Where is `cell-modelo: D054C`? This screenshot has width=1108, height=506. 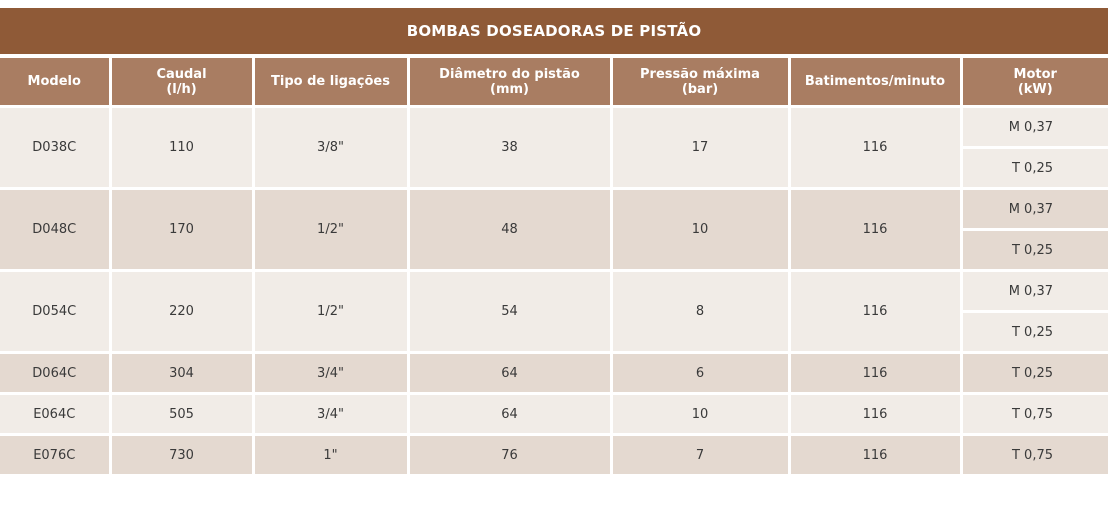
cell-modelo: D054C is located at coordinates (56, 312).